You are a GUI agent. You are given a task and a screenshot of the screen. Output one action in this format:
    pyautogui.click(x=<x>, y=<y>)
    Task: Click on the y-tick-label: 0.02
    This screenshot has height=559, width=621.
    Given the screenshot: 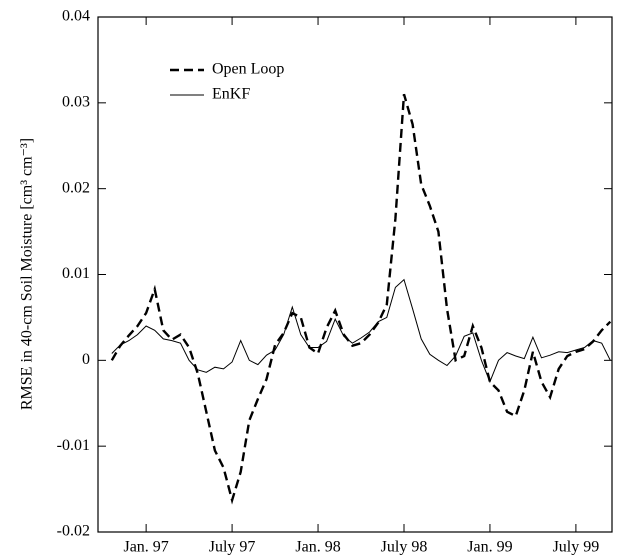 What is the action you would take?
    pyautogui.click(x=76, y=187)
    